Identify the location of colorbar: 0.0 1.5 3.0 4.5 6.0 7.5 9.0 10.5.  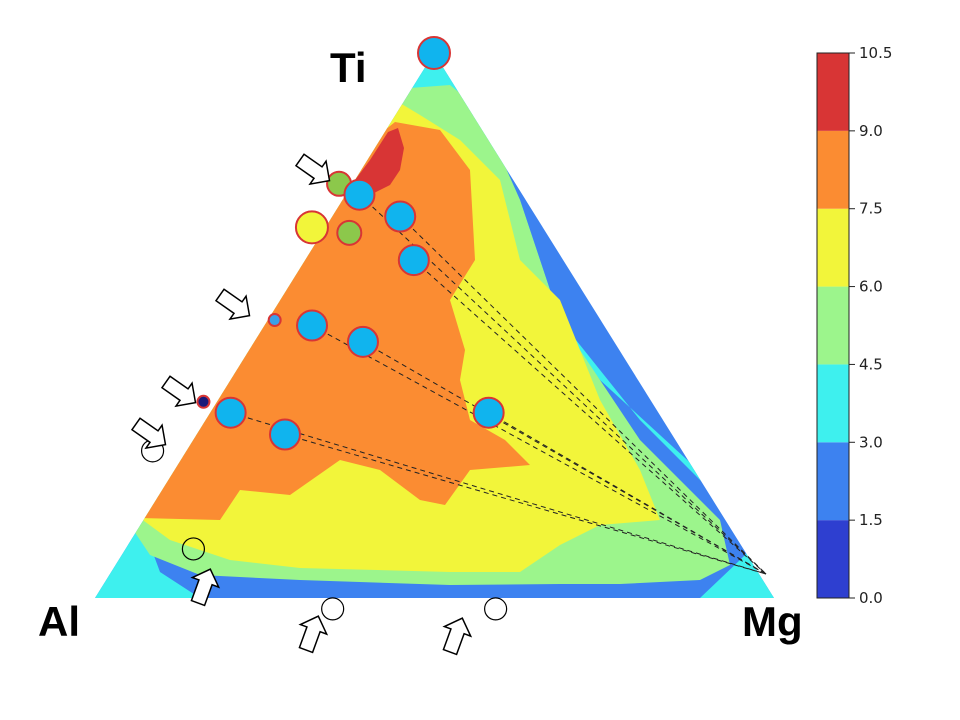
(854, 325).